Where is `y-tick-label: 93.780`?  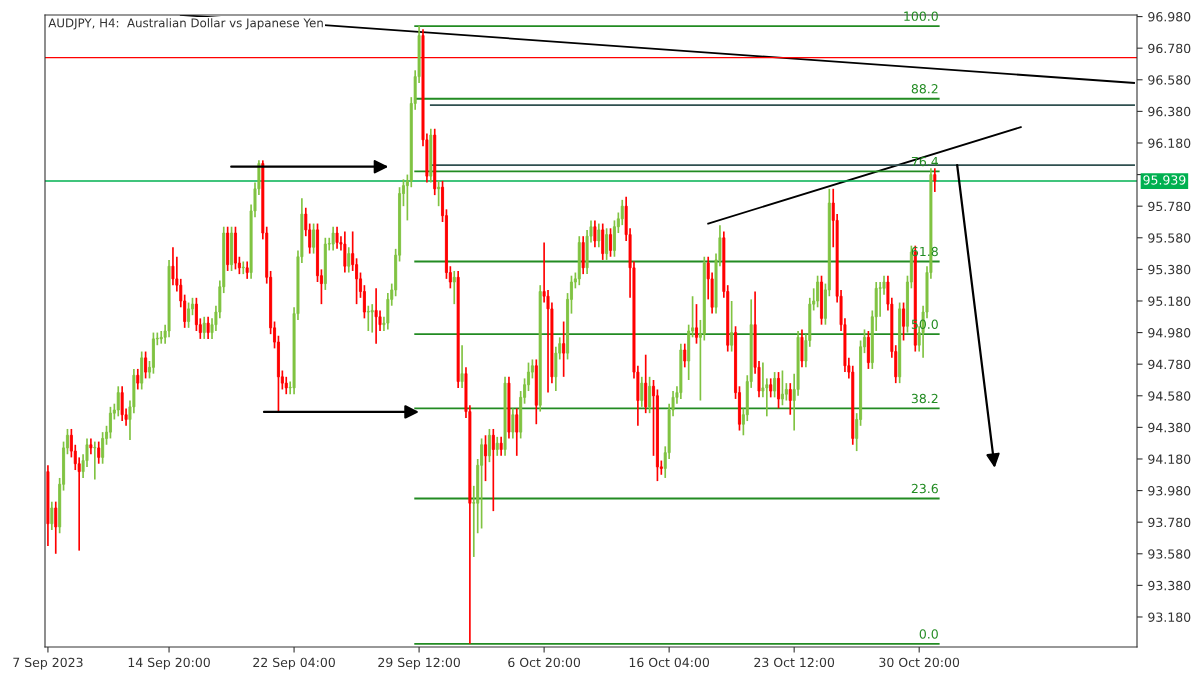
y-tick-label: 93.780 is located at coordinates (1169, 522).